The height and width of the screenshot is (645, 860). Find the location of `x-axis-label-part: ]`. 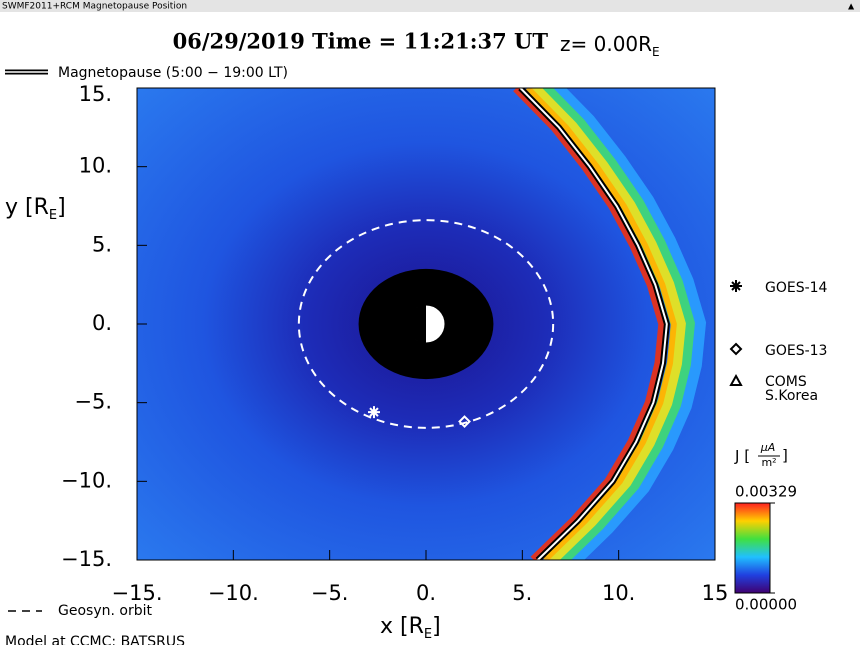

x-axis-label-part: ] is located at coordinates (436, 626).